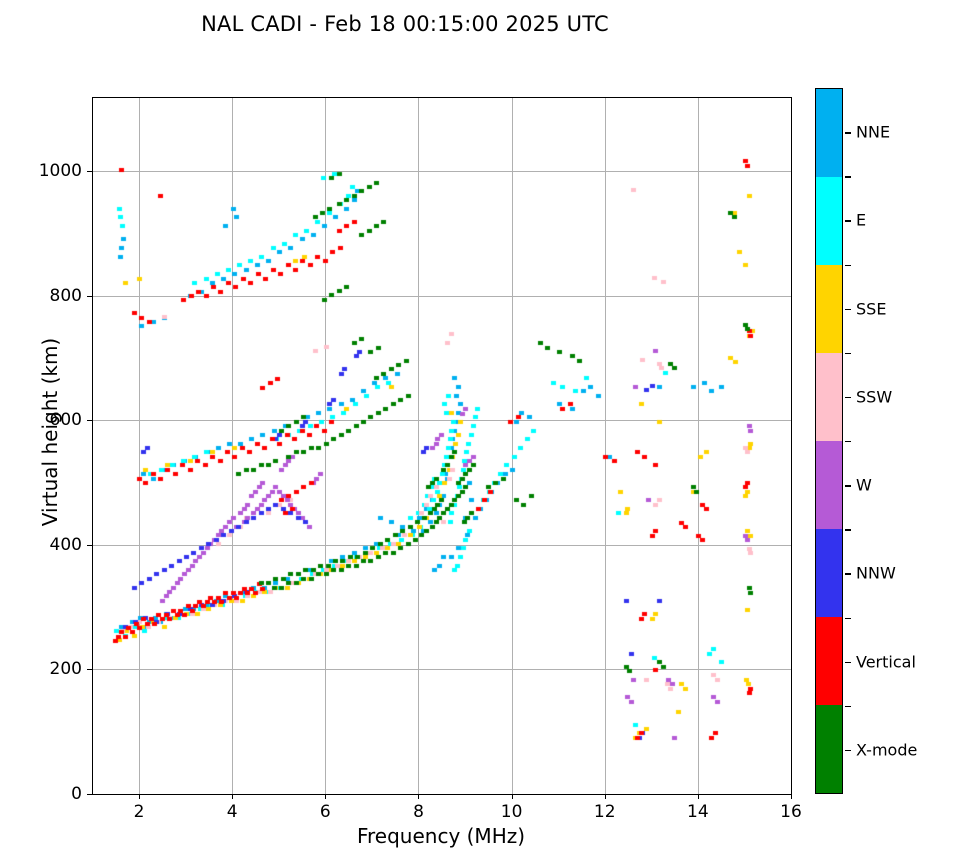 This screenshot has height=857, width=958. Describe the element at coordinates (886, 662) in the screenshot. I see `colorbar-label-vertical: Vertical` at that location.